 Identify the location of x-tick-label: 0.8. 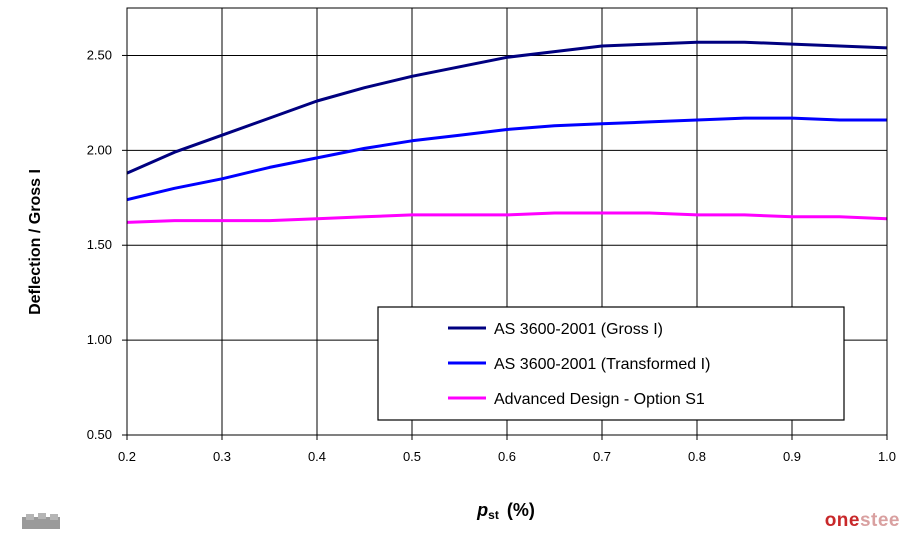
(697, 456).